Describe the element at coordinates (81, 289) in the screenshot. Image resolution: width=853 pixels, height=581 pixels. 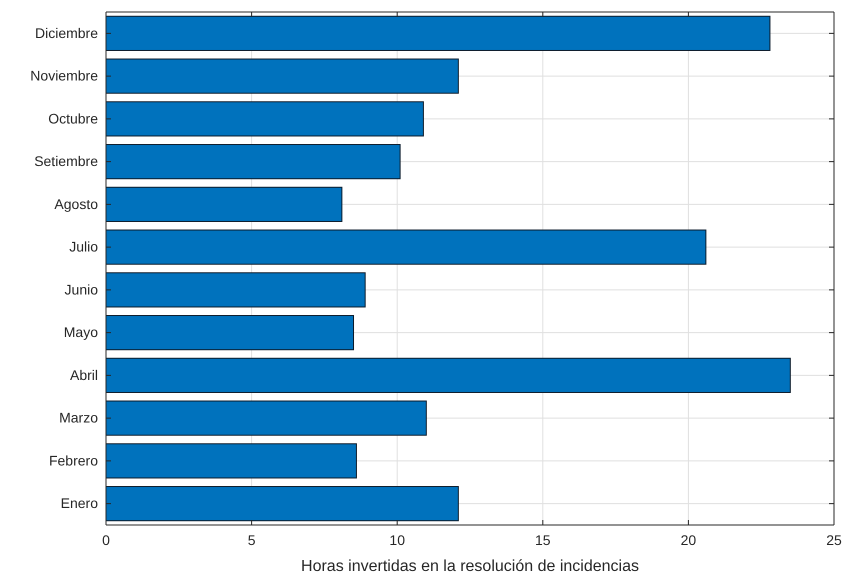
I see `y-tick-label: Junio` at that location.